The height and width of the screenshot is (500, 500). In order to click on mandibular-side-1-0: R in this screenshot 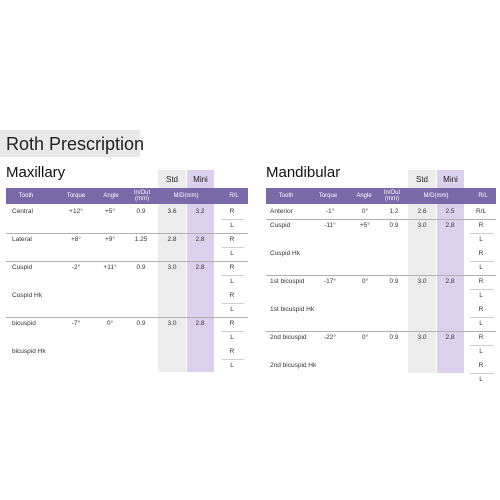, I will do `click(481, 225)`.